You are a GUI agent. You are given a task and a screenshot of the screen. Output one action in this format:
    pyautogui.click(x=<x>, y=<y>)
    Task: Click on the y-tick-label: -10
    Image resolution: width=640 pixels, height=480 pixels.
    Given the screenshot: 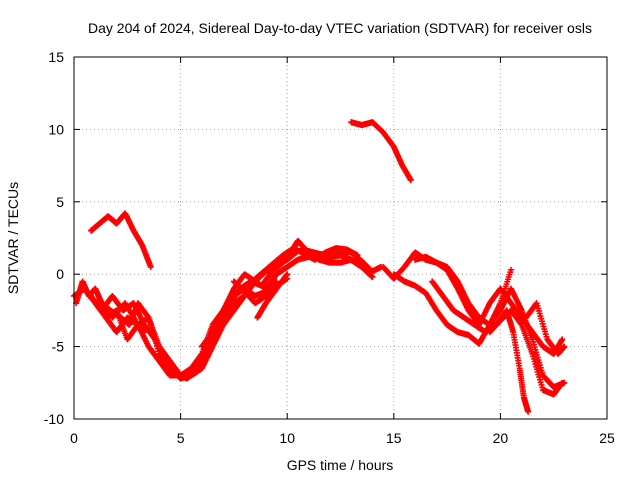 What is the action you would take?
    pyautogui.click(x=54, y=419)
    